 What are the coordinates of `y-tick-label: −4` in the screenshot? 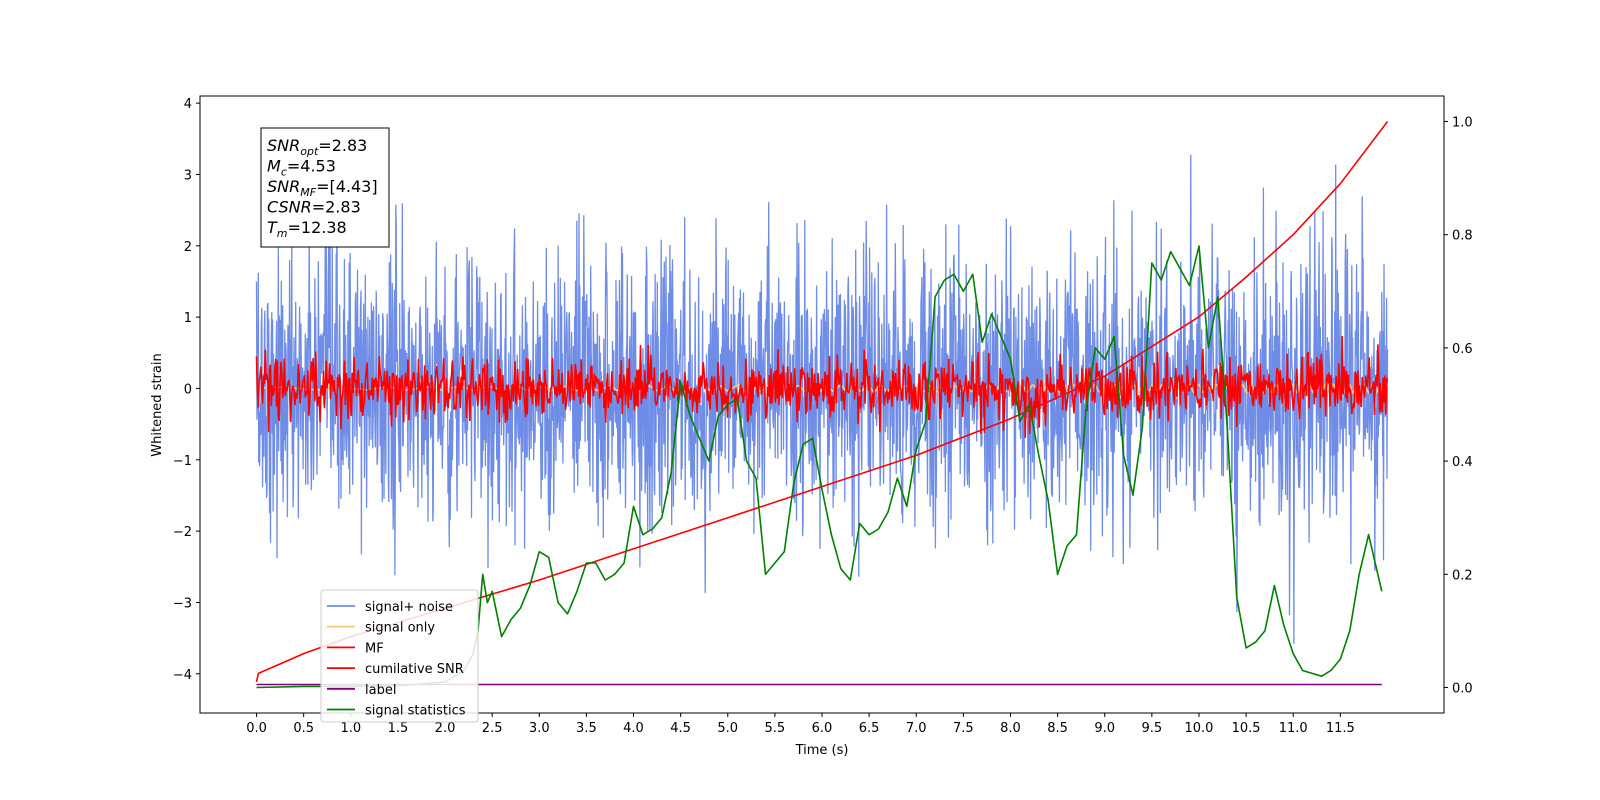 It's located at (182, 675).